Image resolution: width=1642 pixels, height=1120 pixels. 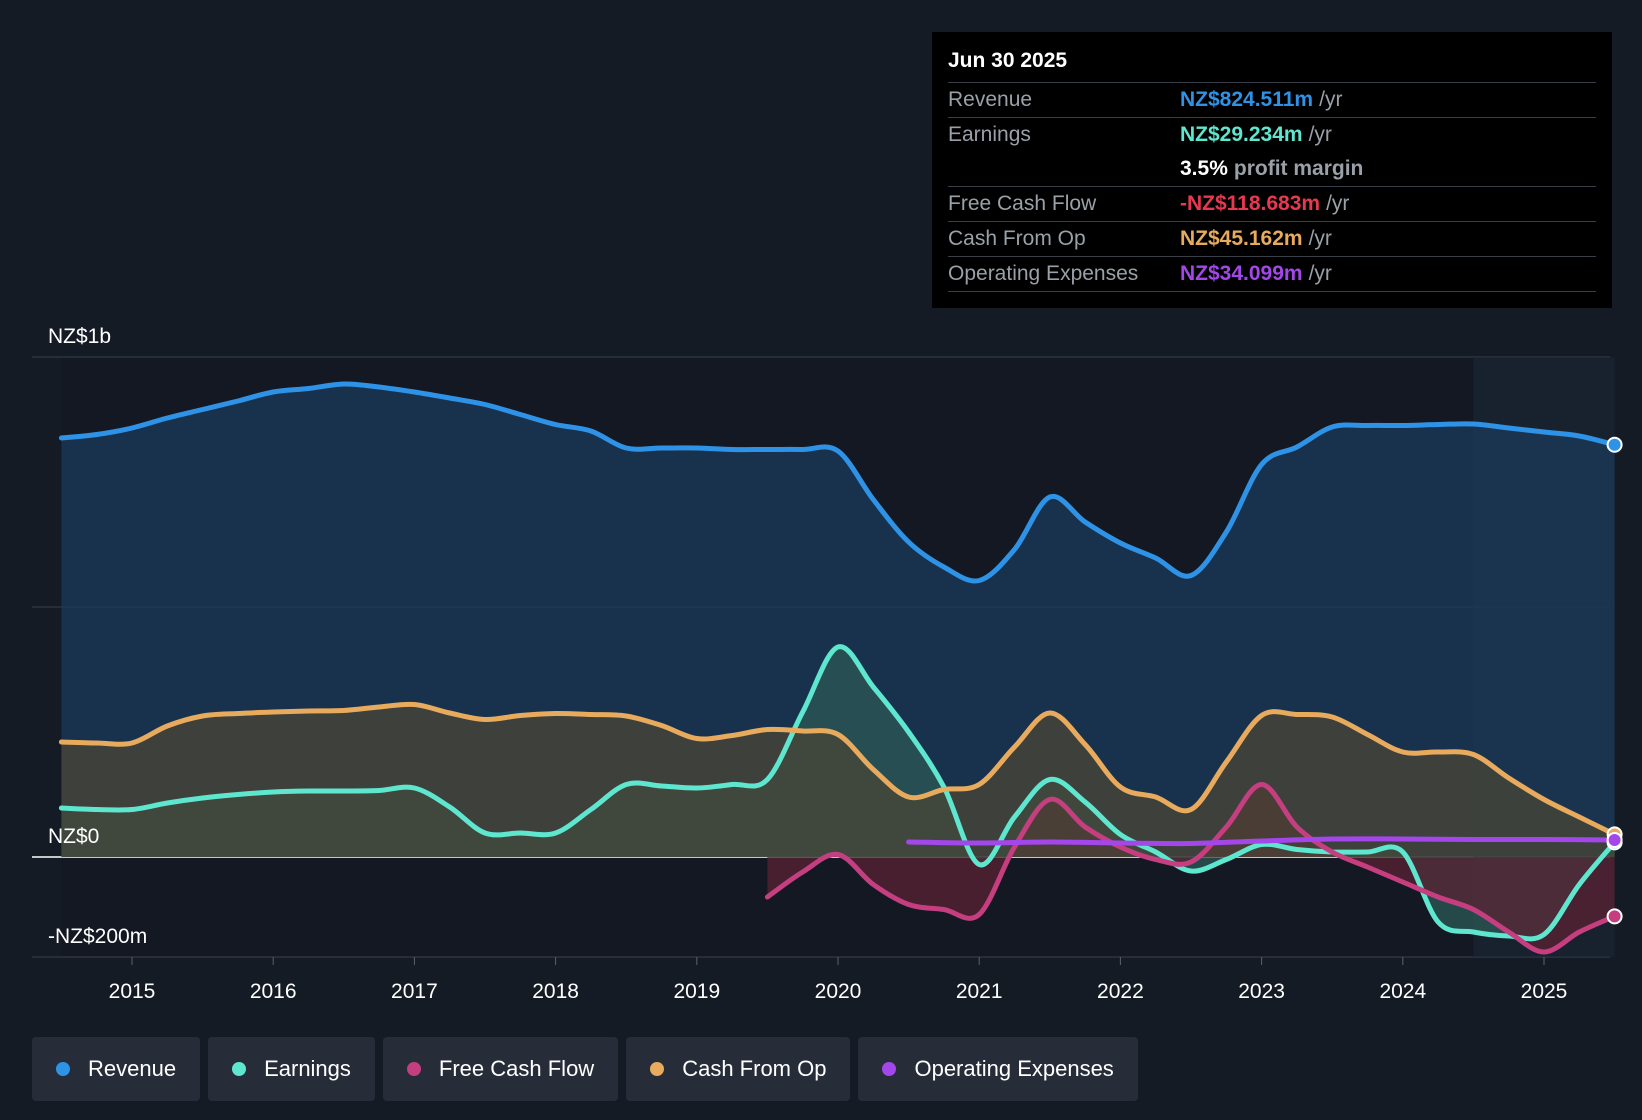 I want to click on y-tick-label: -NZ$200m, so click(x=97, y=936).